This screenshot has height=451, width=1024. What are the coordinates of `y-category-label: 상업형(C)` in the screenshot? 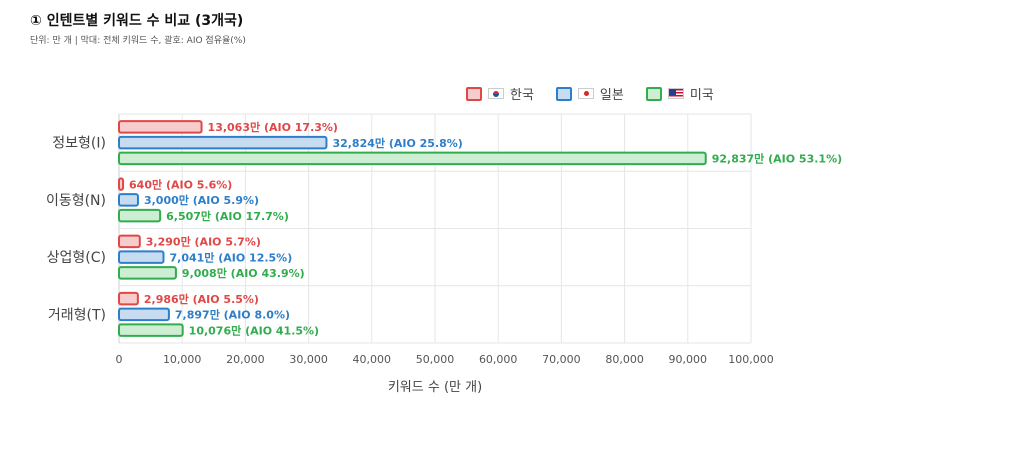 It's located at (76, 258).